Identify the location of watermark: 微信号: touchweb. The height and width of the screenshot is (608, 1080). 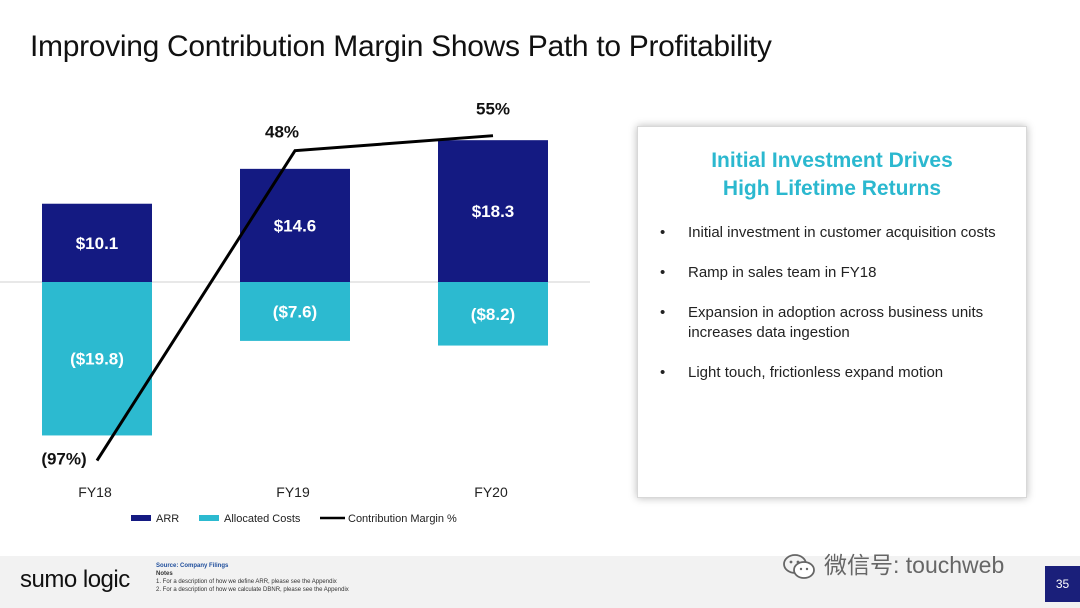
(893, 563).